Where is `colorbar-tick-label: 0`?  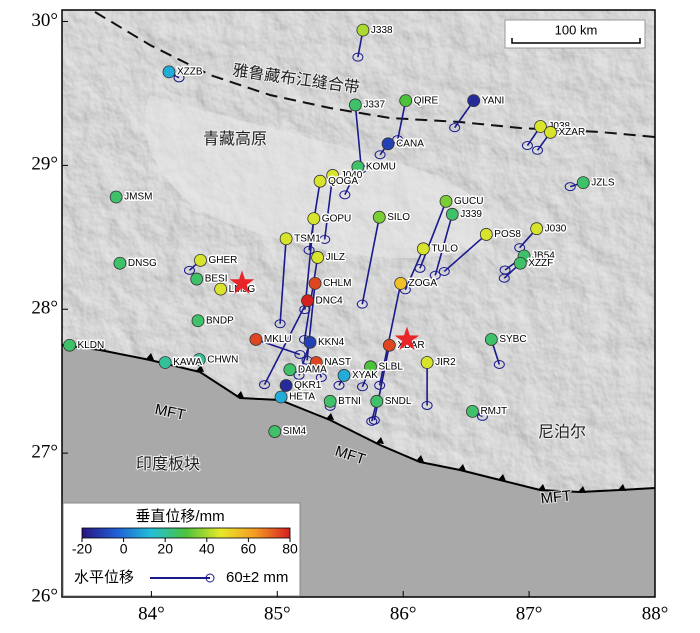
colorbar-tick-label: 0 is located at coordinates (124, 549).